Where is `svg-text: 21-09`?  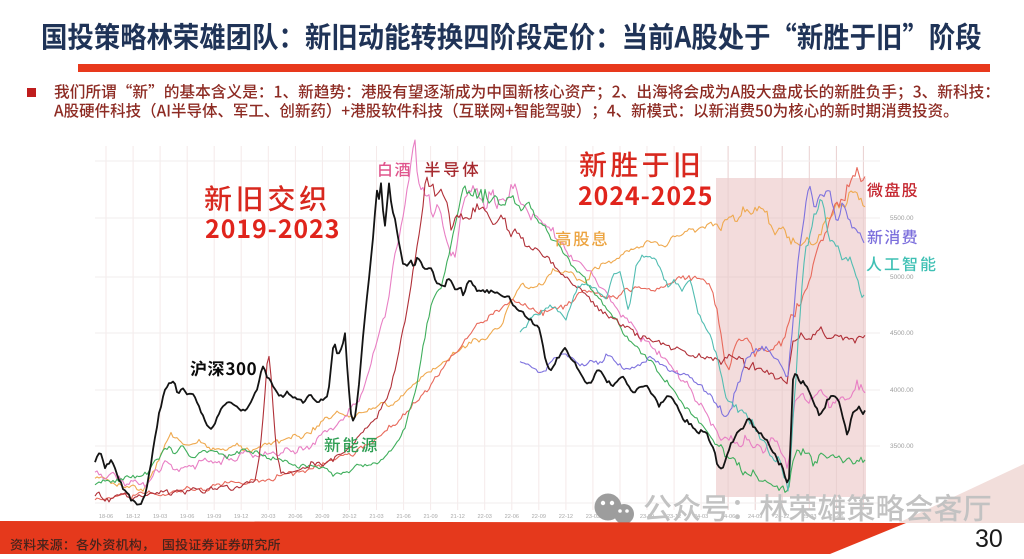 svg-text: 21-09 is located at coordinates (430, 517).